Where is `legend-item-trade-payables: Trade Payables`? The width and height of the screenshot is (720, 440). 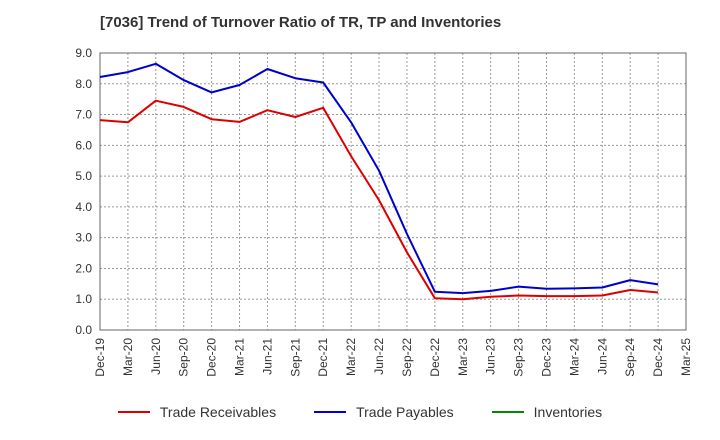 legend-item-trade-payables: Trade Payables is located at coordinates (384, 412).